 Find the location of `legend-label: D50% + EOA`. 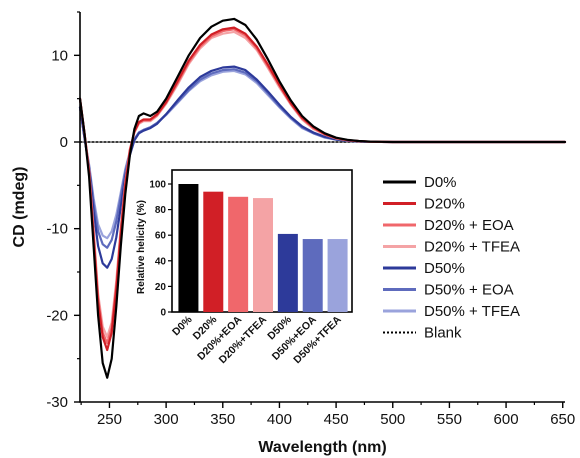

legend-label: D50% + EOA is located at coordinates (469, 290).